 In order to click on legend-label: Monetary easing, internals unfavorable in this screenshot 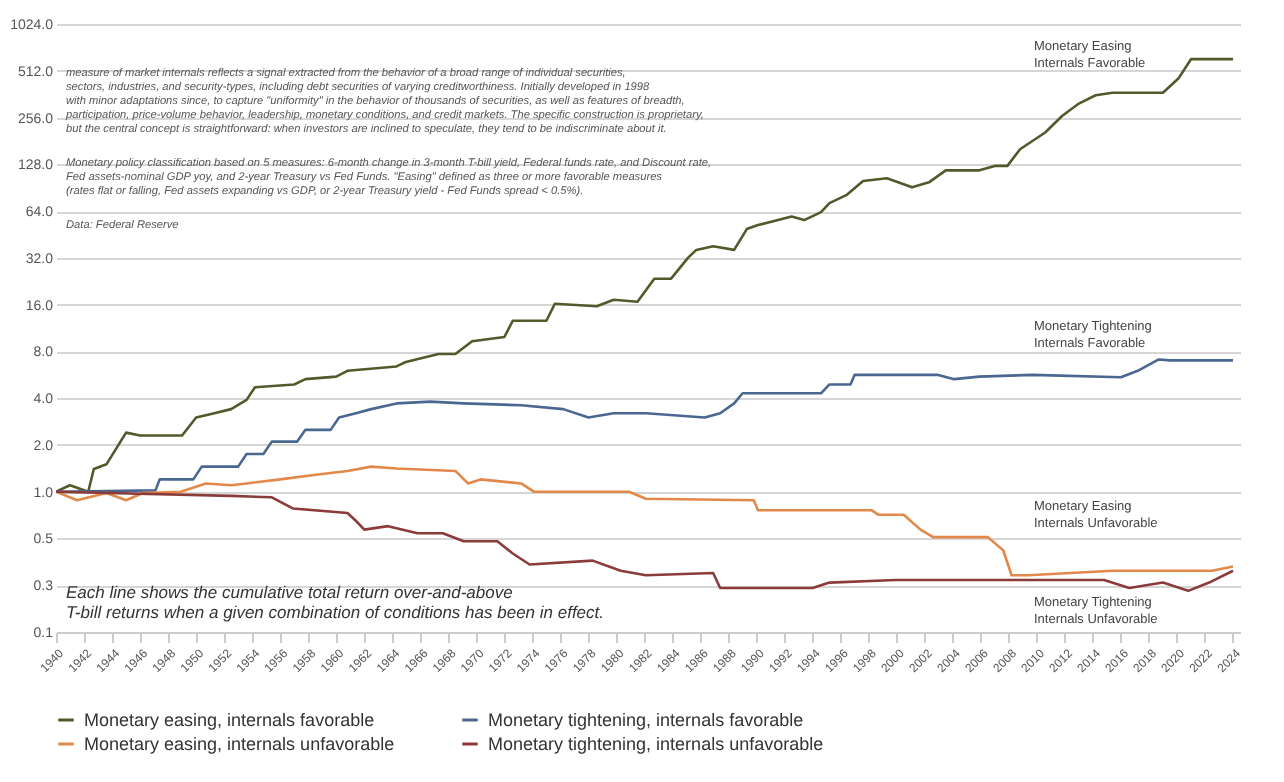, I will do `click(239, 744)`.